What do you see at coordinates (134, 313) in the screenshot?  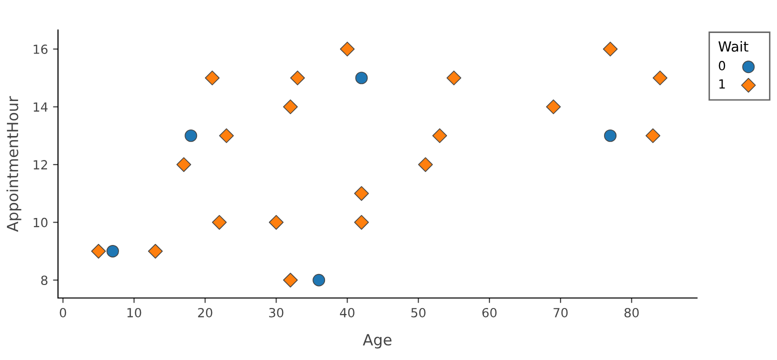 I see `x-tick-label: 10` at bounding box center [134, 313].